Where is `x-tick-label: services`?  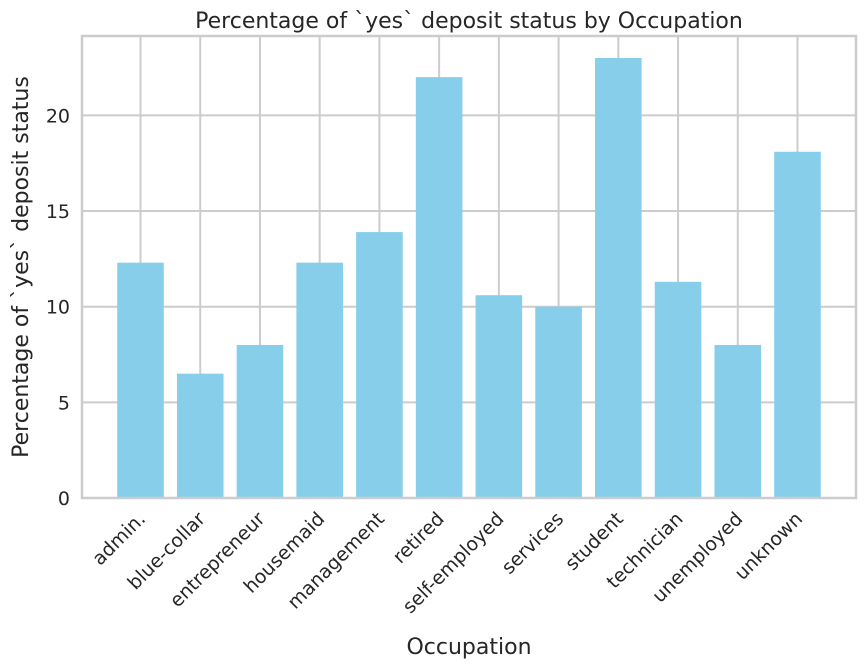 x-tick-label: services is located at coordinates (532, 543).